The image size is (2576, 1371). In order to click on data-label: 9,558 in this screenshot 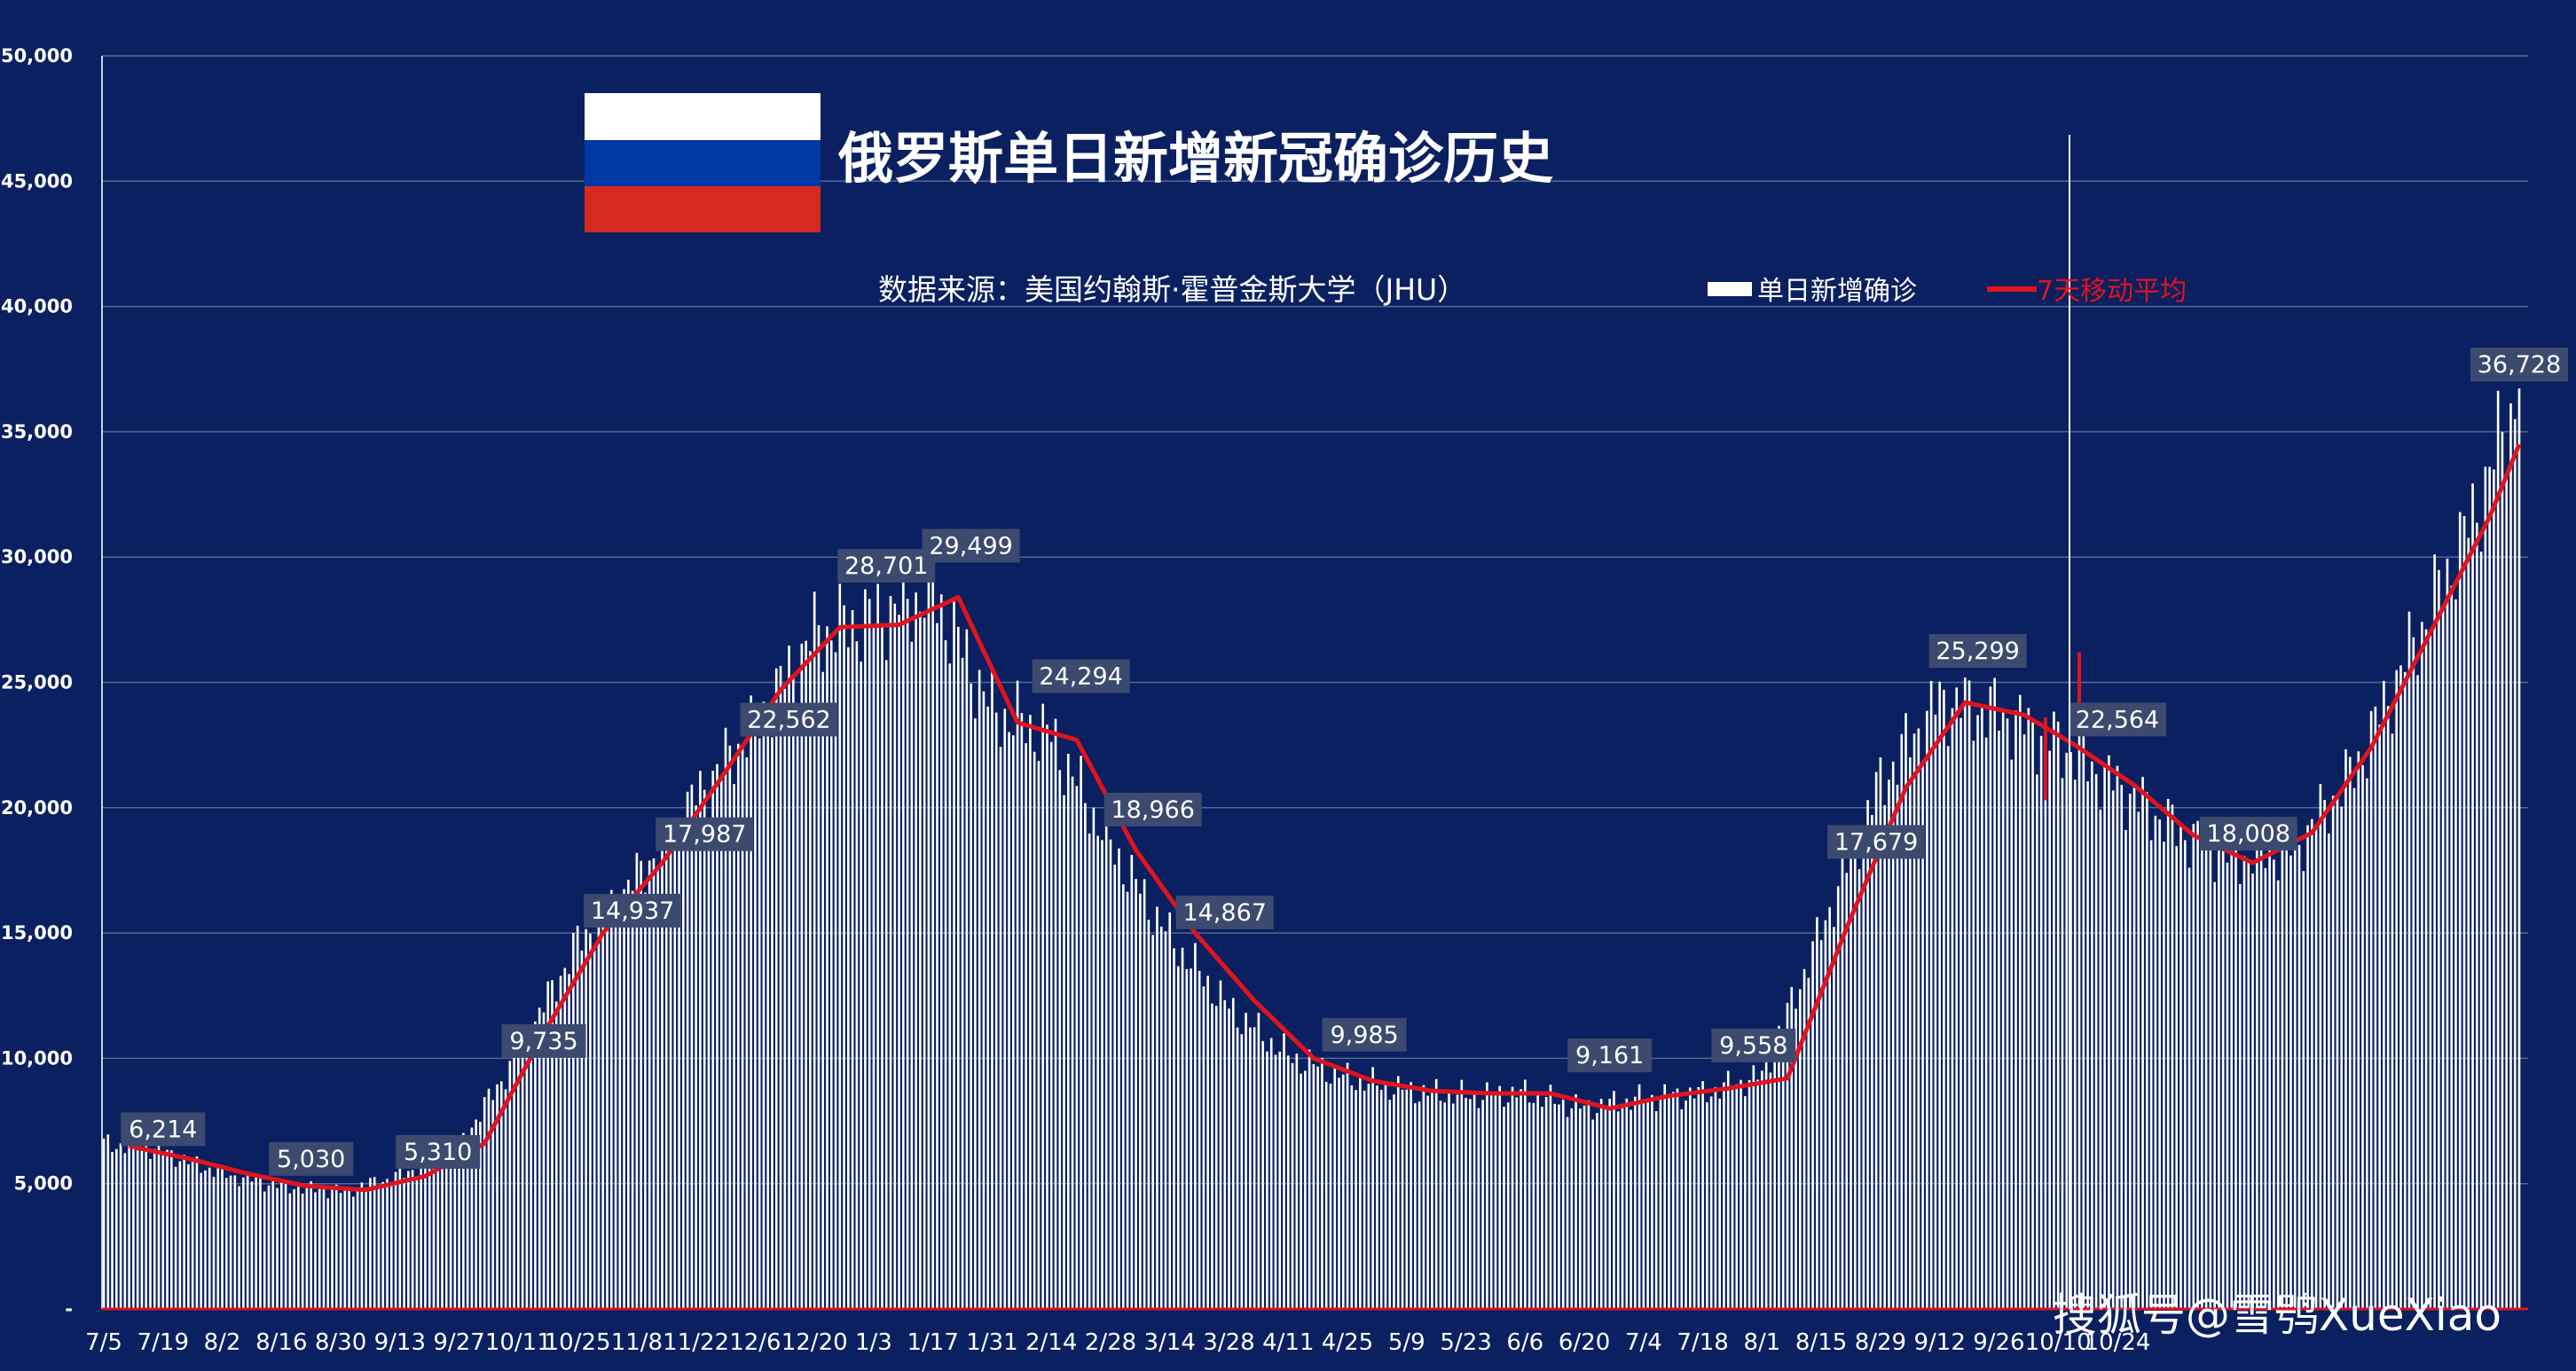, I will do `click(1753, 1046)`.